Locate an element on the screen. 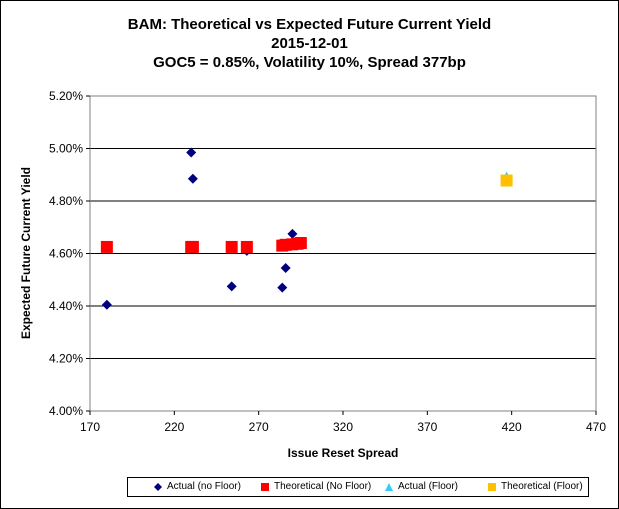  legend-item-theoretical-floor: Theoretical (Floor) is located at coordinates (535, 486).